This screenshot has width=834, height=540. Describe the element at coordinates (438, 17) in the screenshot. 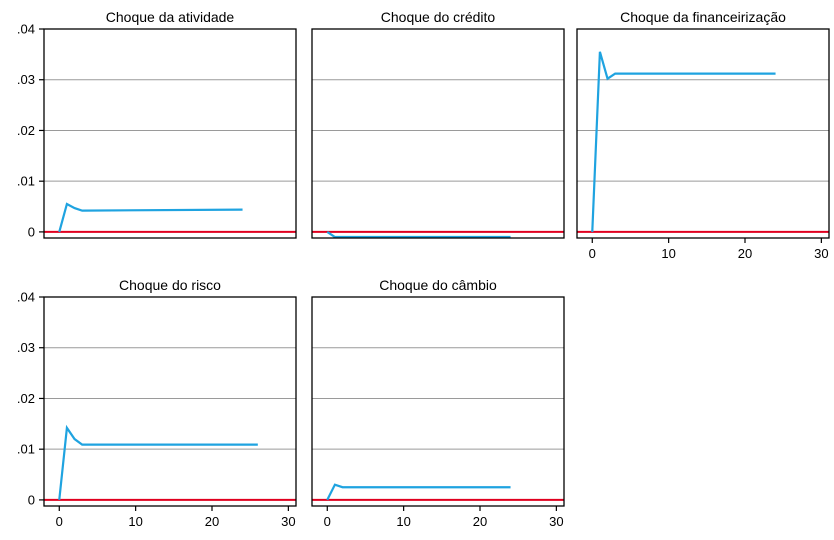

I see `panel-title: Choque do crédito` at that location.